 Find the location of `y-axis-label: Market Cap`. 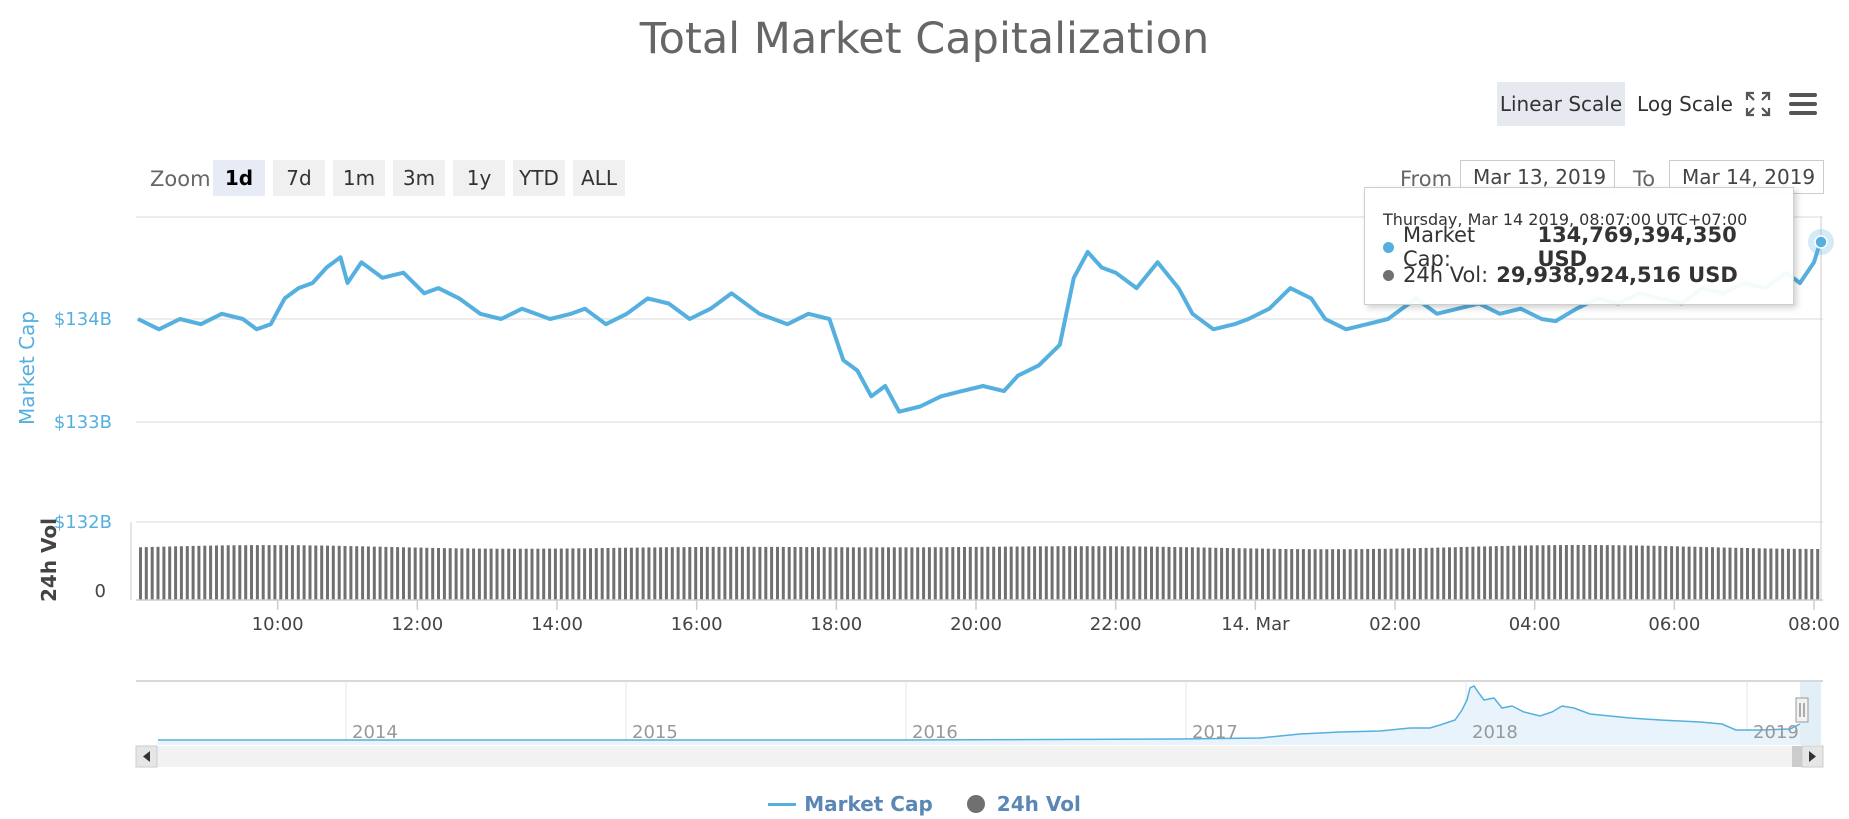

y-axis-label: Market Cap is located at coordinates (27, 368).